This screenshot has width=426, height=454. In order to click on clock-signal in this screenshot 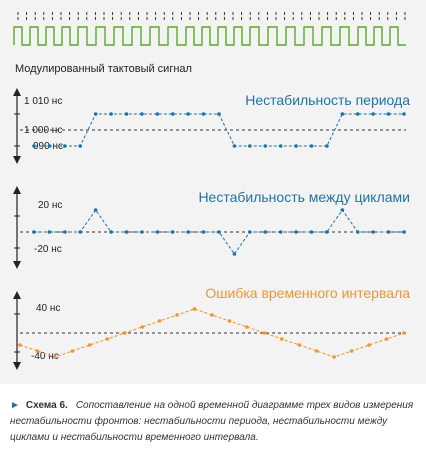, I will do `click(209, 29)`.